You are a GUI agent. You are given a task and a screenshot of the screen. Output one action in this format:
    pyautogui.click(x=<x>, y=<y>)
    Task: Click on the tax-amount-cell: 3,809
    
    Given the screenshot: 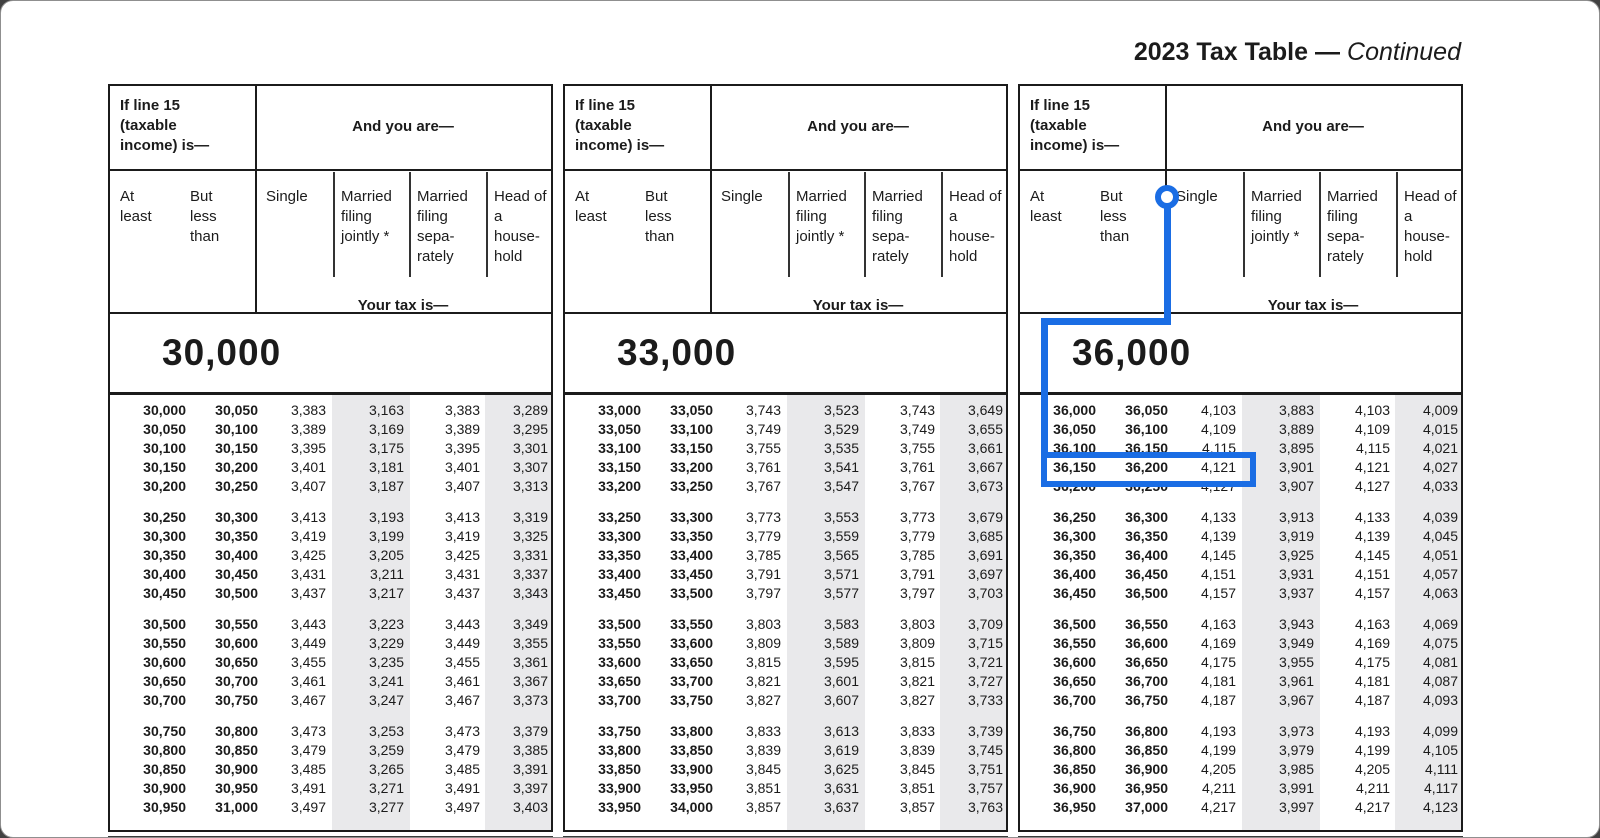 What is the action you would take?
    pyautogui.click(x=917, y=643)
    